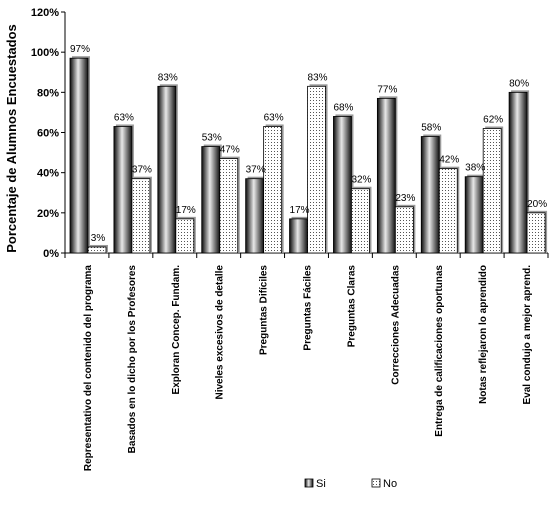 The image size is (557, 507). What do you see at coordinates (45, 13) in the screenshot?
I see `y-tick-label: 120%` at bounding box center [45, 13].